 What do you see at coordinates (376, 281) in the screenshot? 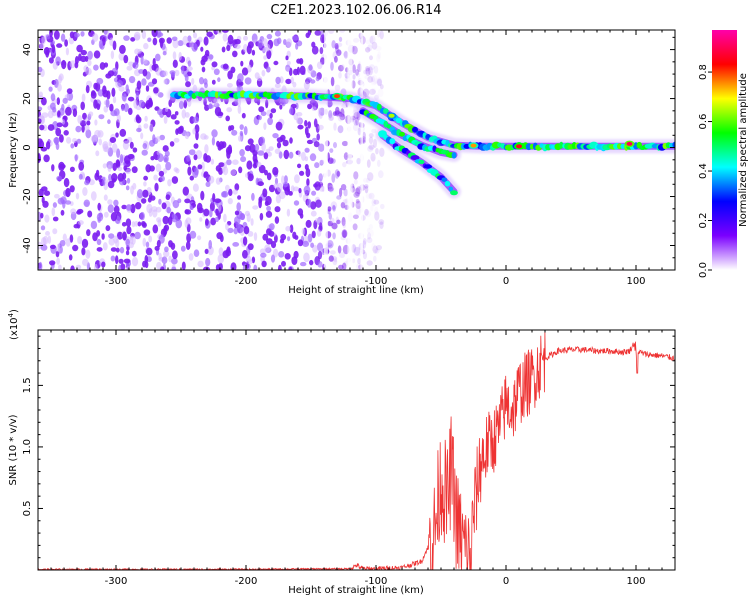
I see `x-tick-label: -100` at bounding box center [376, 281].